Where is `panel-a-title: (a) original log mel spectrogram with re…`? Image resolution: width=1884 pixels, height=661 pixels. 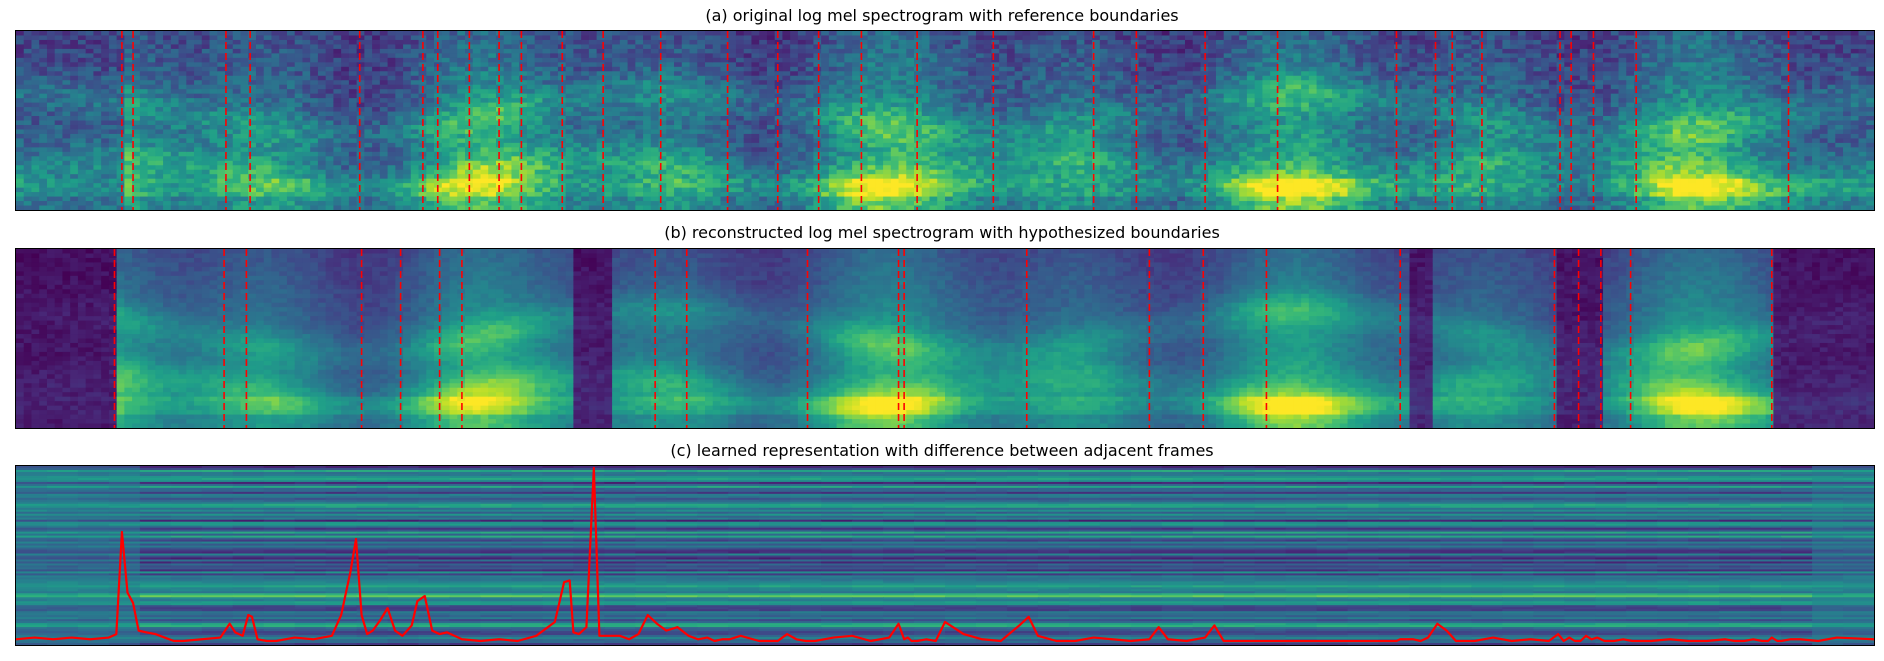 panel-a-title: (a) original log mel spectrogram with re… is located at coordinates (942, 16).